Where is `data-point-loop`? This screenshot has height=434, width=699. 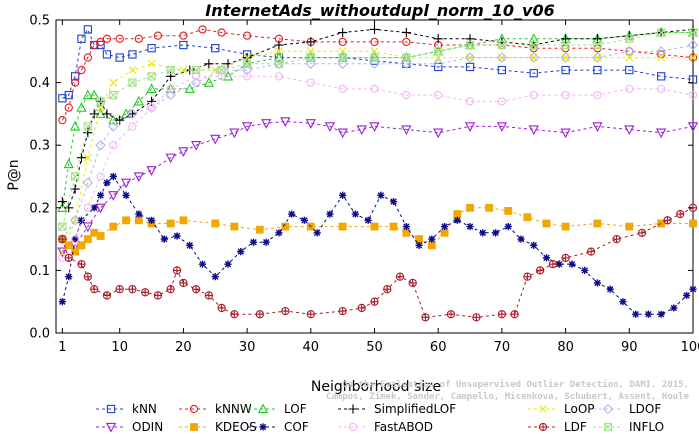 data-point-loop is located at coordinates (693, 57).